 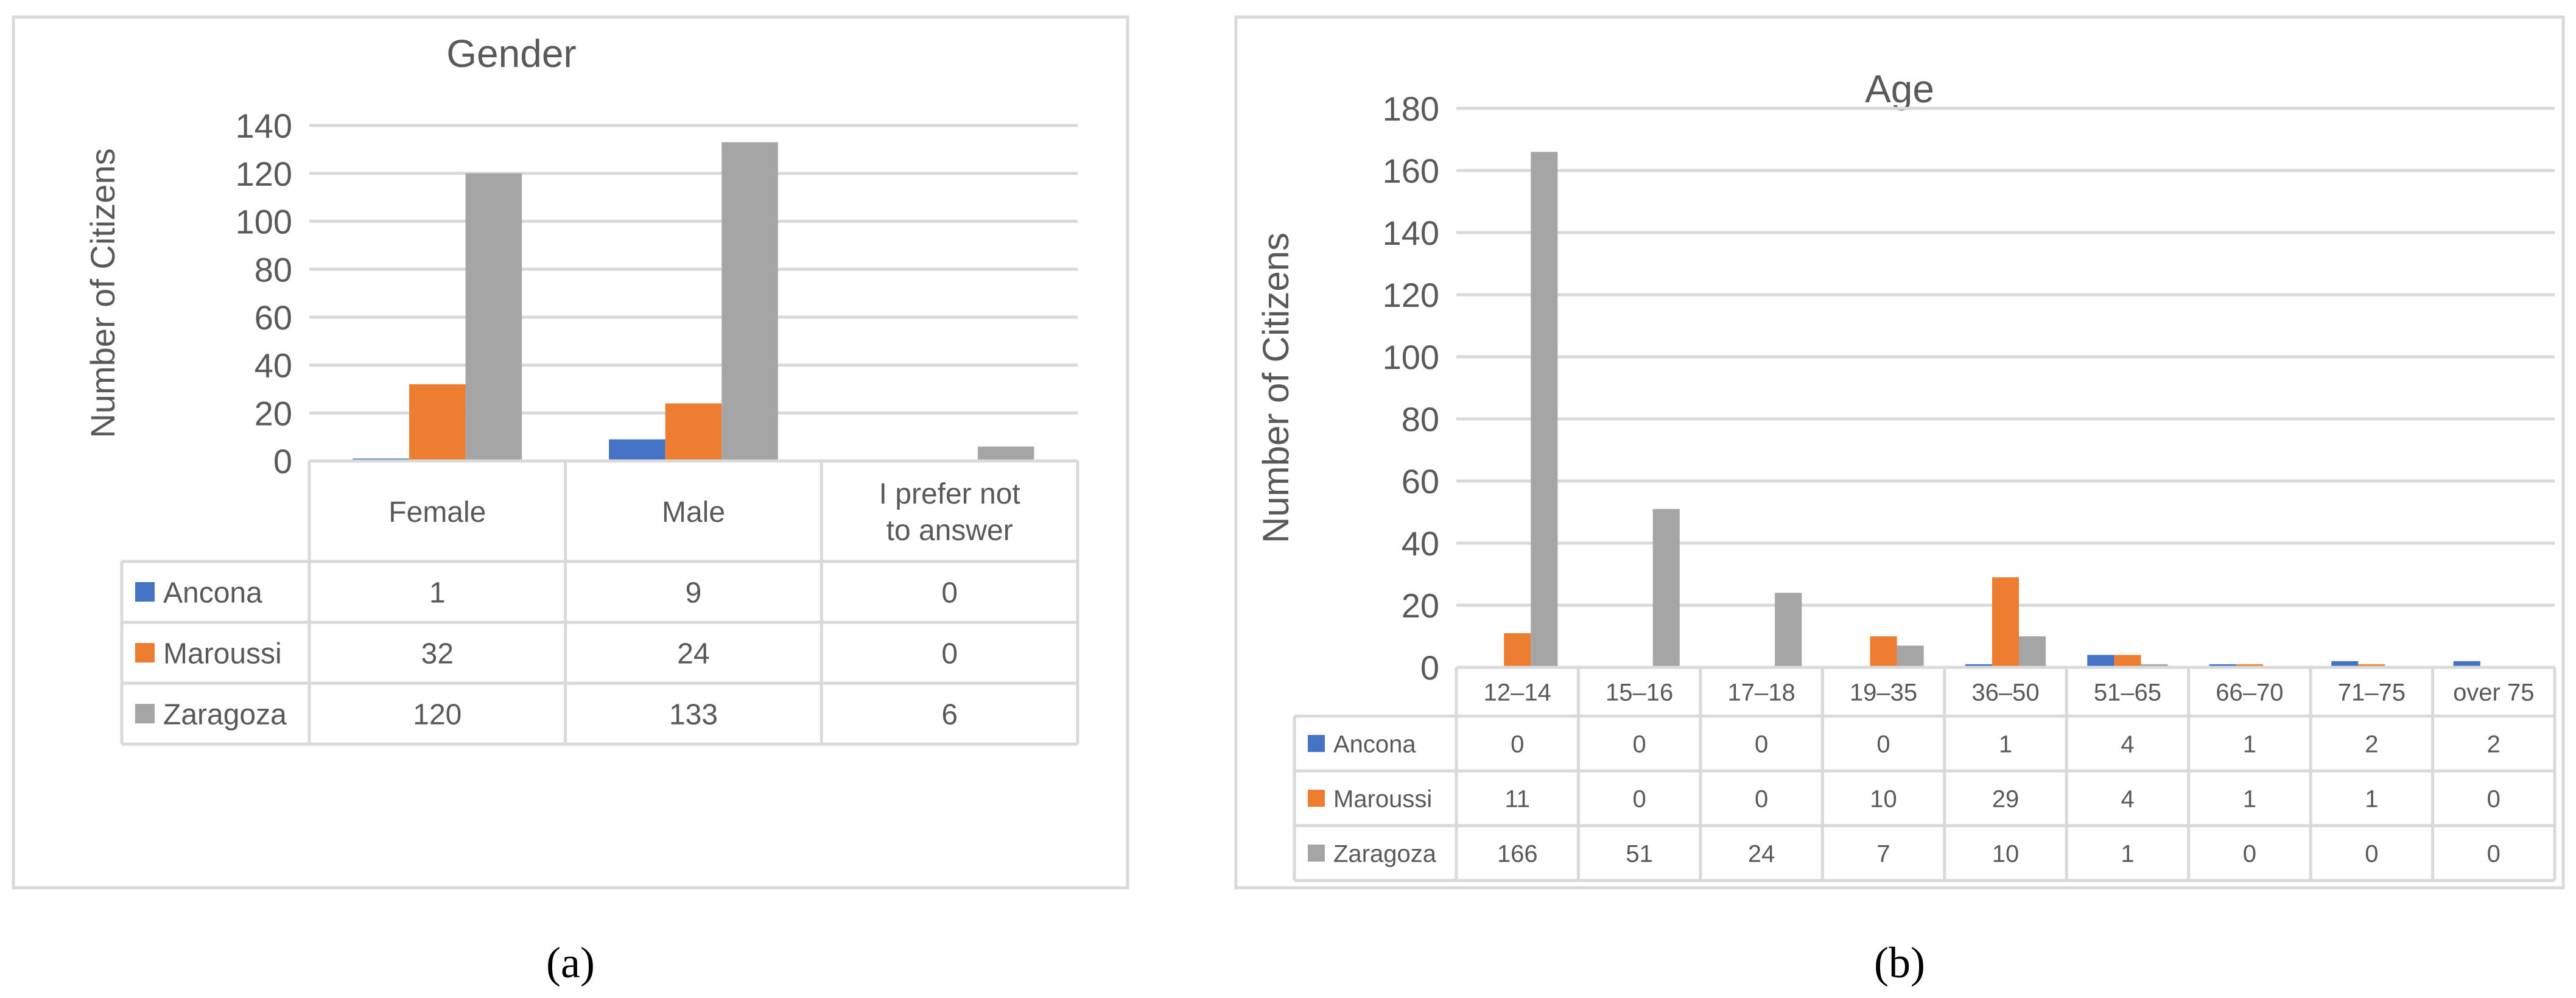 What do you see at coordinates (1761, 692) in the screenshot?
I see `category-label: 17–18` at bounding box center [1761, 692].